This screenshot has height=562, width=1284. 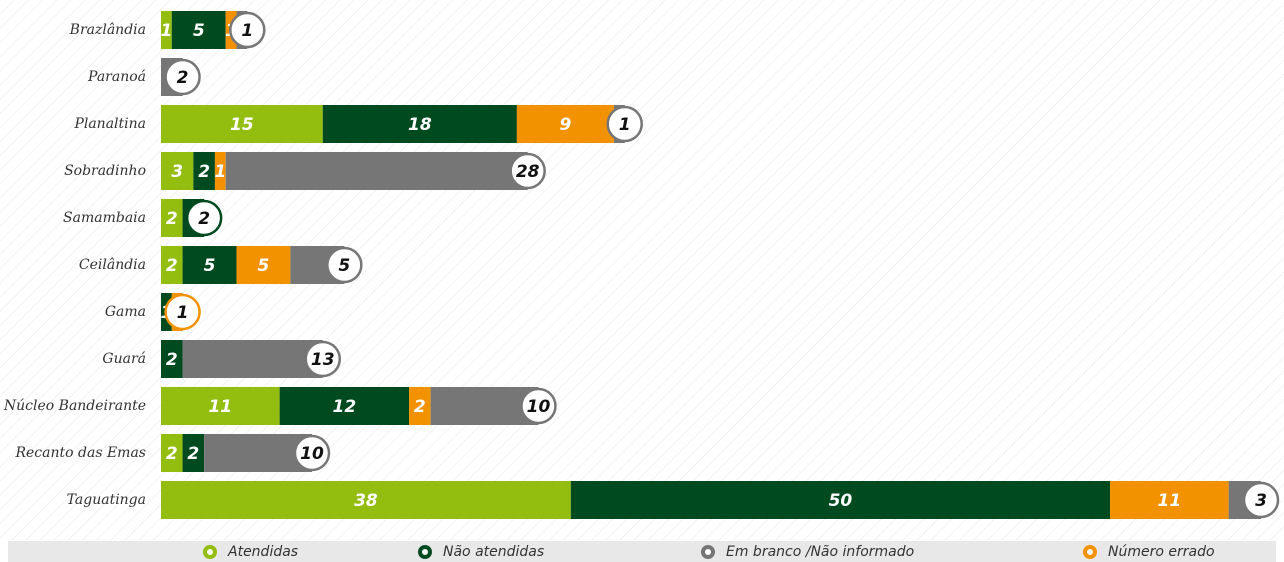 I want to click on category-label: Paranoá, so click(x=116, y=77).